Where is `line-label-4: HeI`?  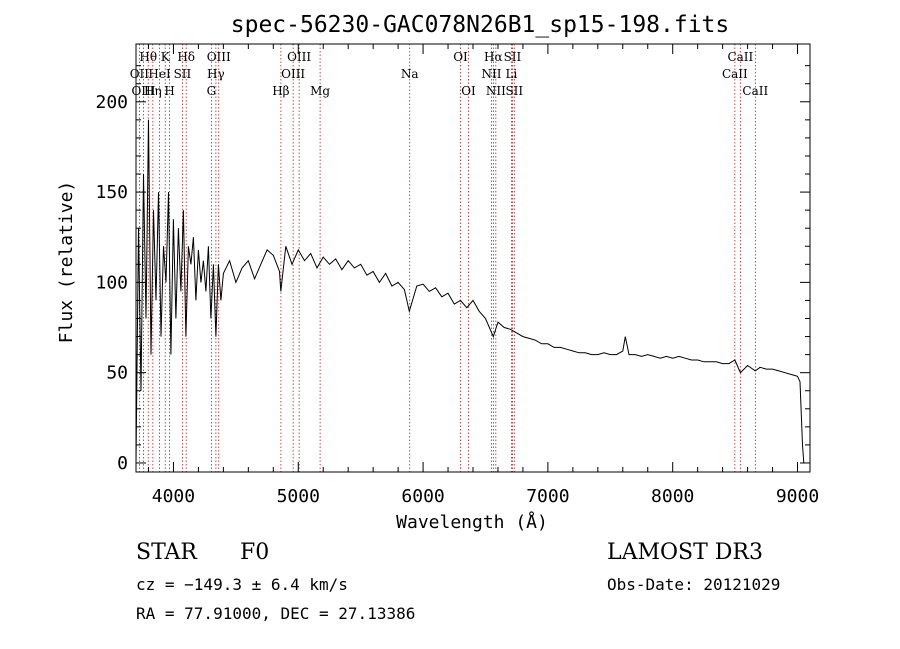 line-label-4: HeI is located at coordinates (159, 74).